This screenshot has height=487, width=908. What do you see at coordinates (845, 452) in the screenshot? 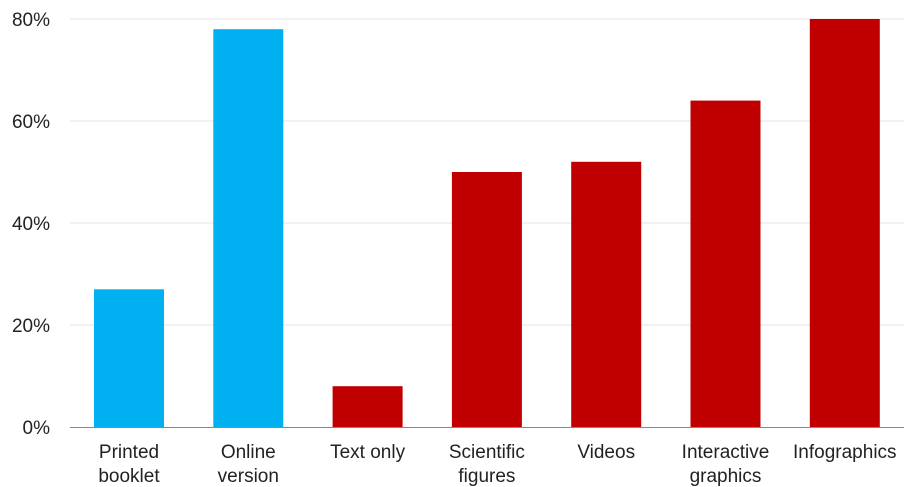
I see `x-category-label: Infographics` at bounding box center [845, 452].